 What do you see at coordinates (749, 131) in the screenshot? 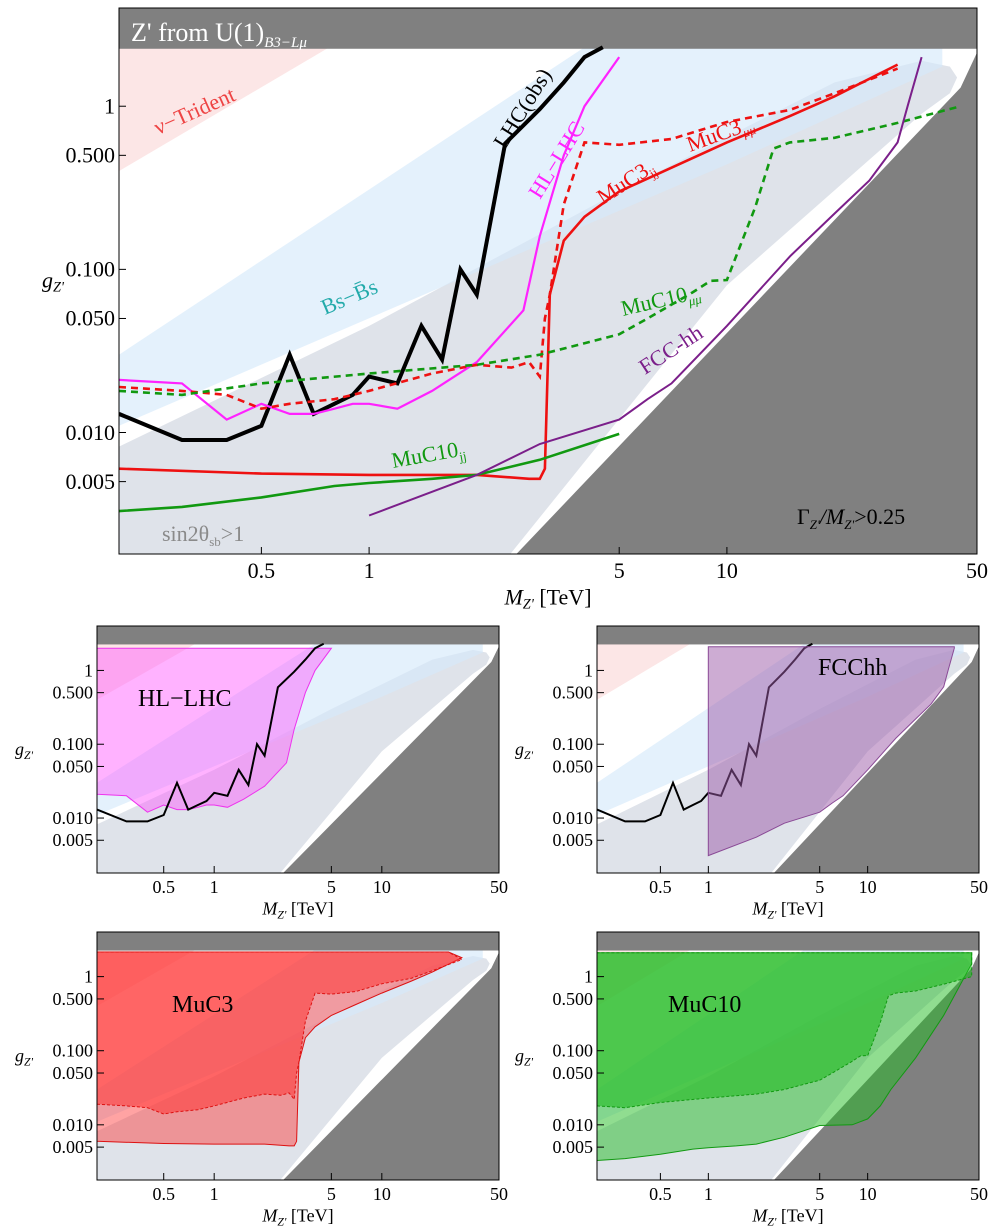
I see `series-label-muc3-mumu-sub: μμ` at bounding box center [749, 131].